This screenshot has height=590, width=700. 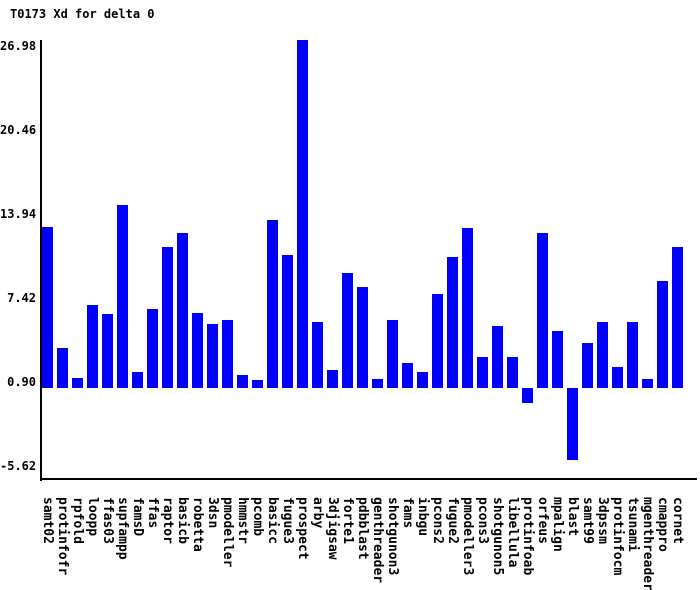 What do you see at coordinates (332, 528) in the screenshot?
I see `x-category-label: 3djigsaw` at bounding box center [332, 528].